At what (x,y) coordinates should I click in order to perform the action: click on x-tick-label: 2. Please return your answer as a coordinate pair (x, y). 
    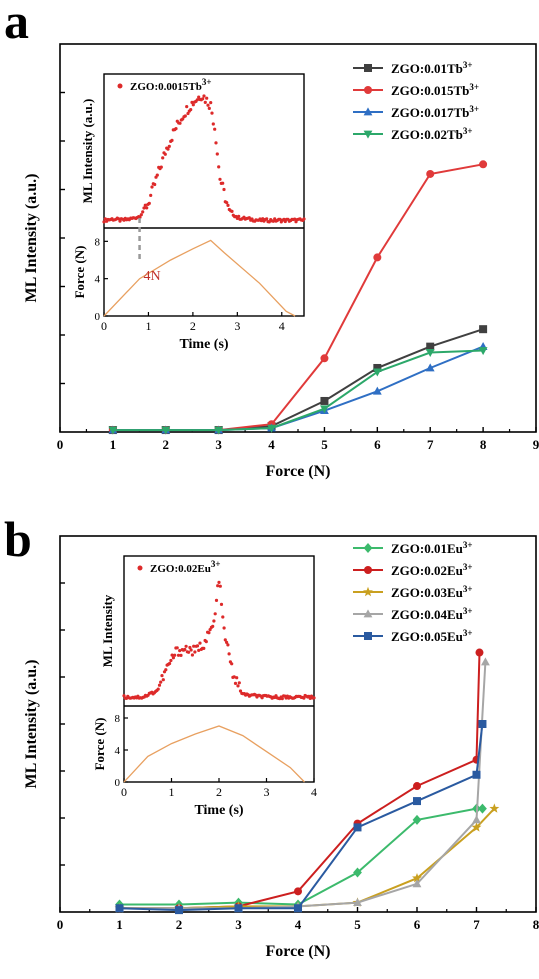
    Looking at the image, I should click on (179, 924).